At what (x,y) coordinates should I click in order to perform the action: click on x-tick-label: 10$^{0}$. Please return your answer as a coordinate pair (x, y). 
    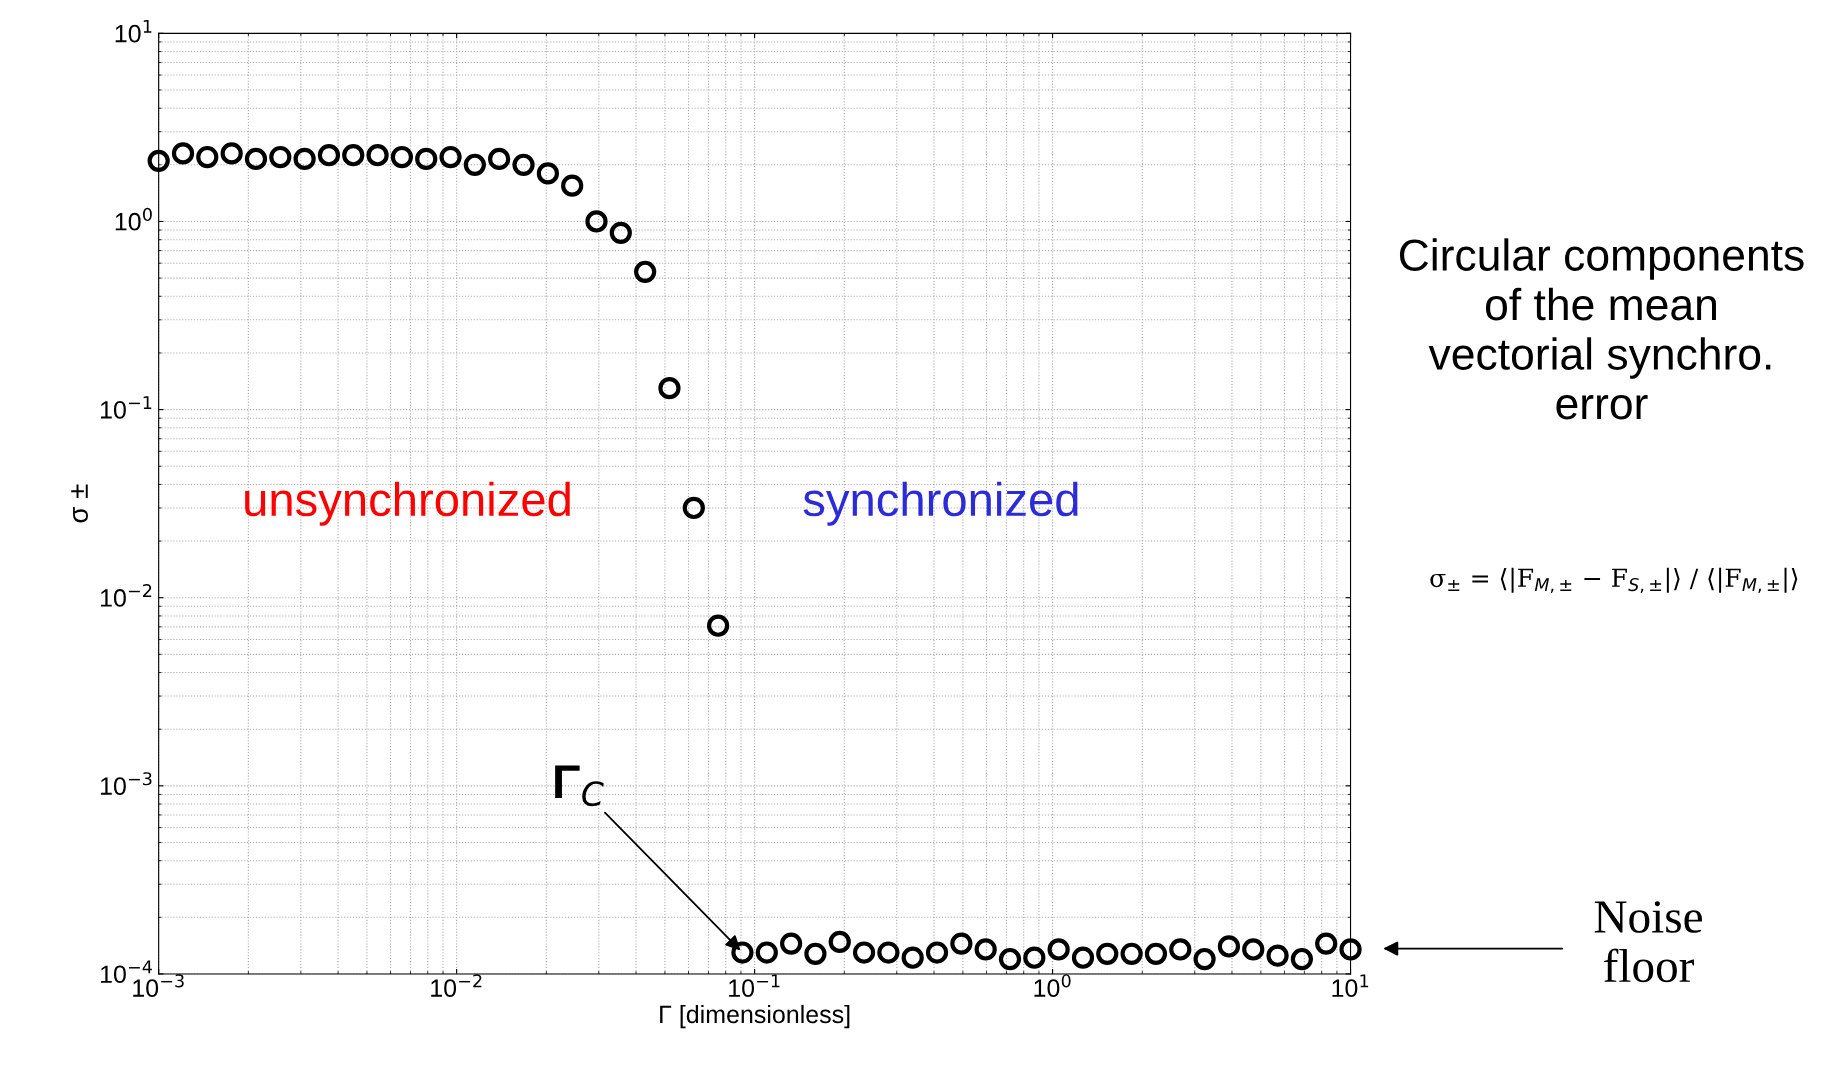
    Looking at the image, I should click on (1052, 985).